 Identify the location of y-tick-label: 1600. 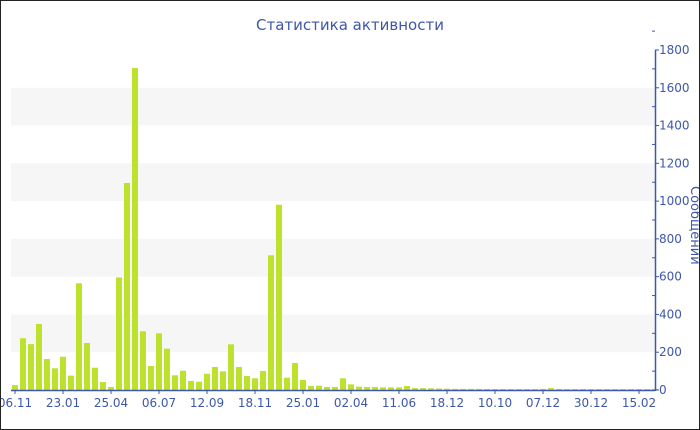
(674, 88).